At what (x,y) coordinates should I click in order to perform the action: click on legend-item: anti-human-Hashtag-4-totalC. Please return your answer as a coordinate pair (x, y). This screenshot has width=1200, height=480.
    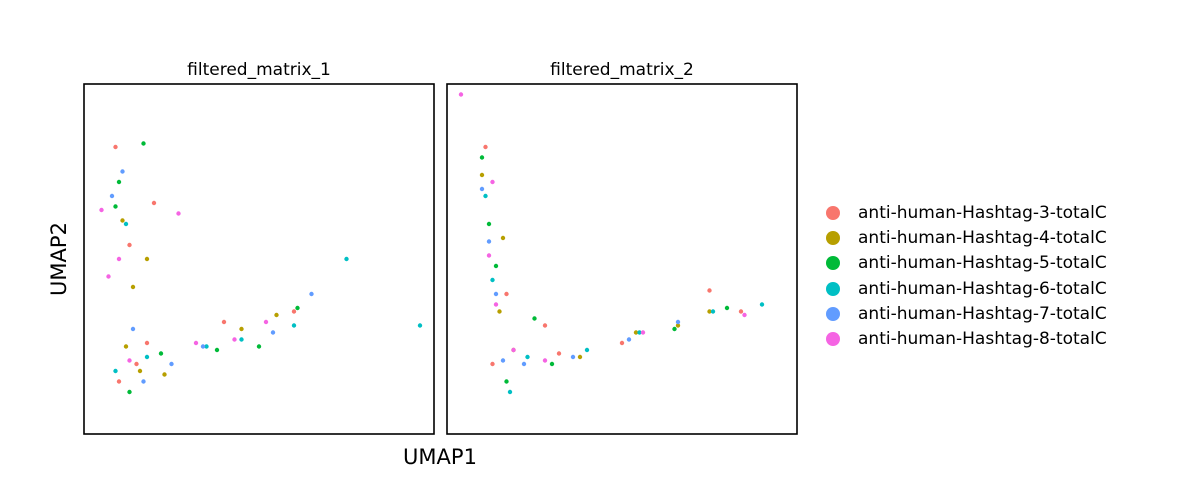
    Looking at the image, I should click on (966, 237).